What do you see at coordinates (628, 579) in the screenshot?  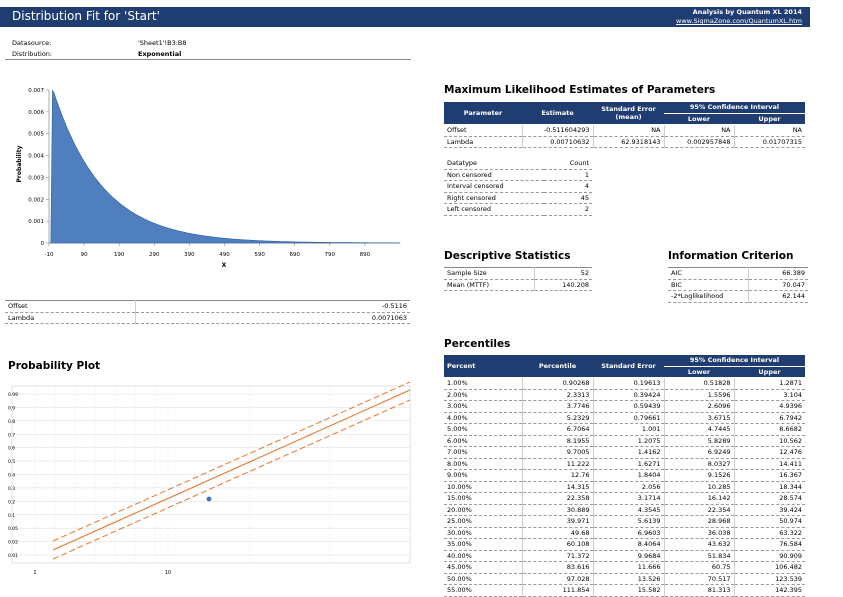 I see `pct-std-error: 13.526` at bounding box center [628, 579].